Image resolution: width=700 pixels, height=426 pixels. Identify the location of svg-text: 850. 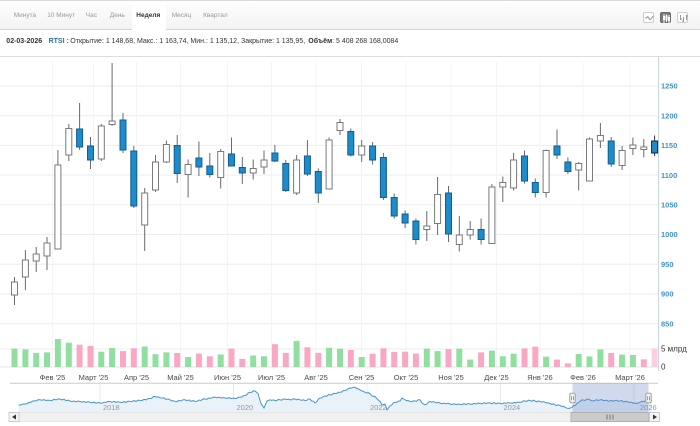
(667, 323).